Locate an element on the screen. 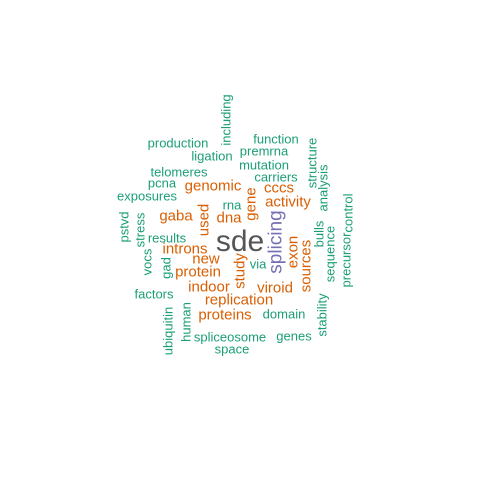  word-dna: dna is located at coordinates (229, 218).